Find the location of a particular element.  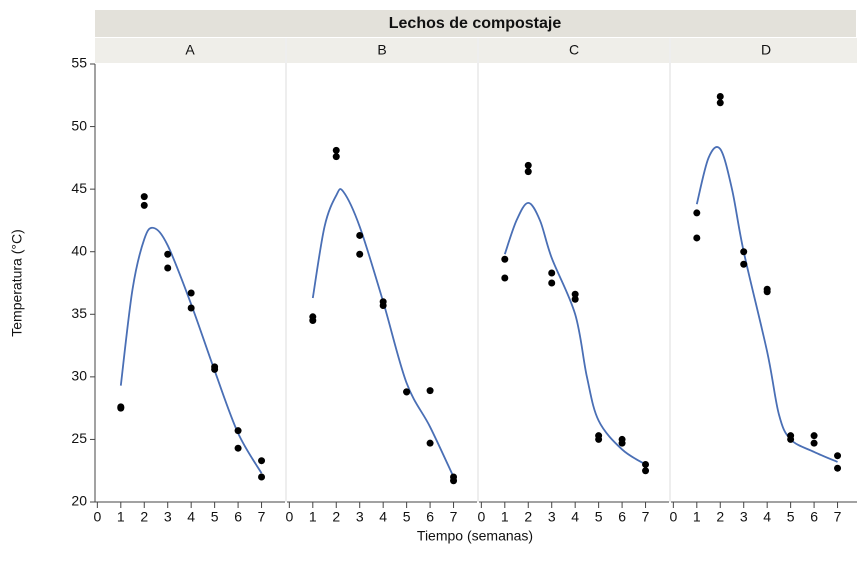

y-tick-label: 40 is located at coordinates (79, 250).